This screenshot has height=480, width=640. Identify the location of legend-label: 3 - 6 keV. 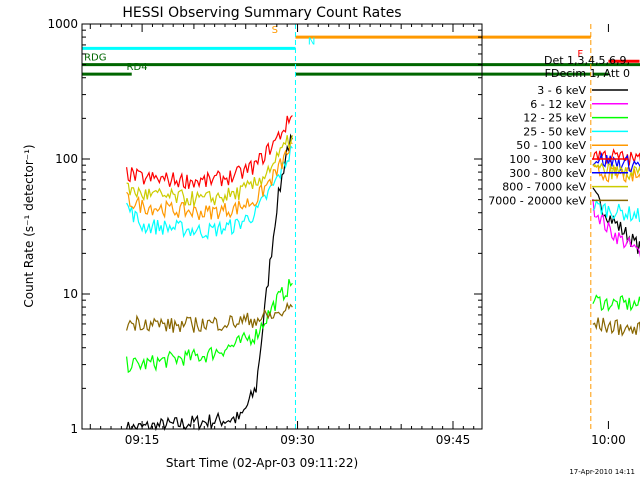
(561, 90).